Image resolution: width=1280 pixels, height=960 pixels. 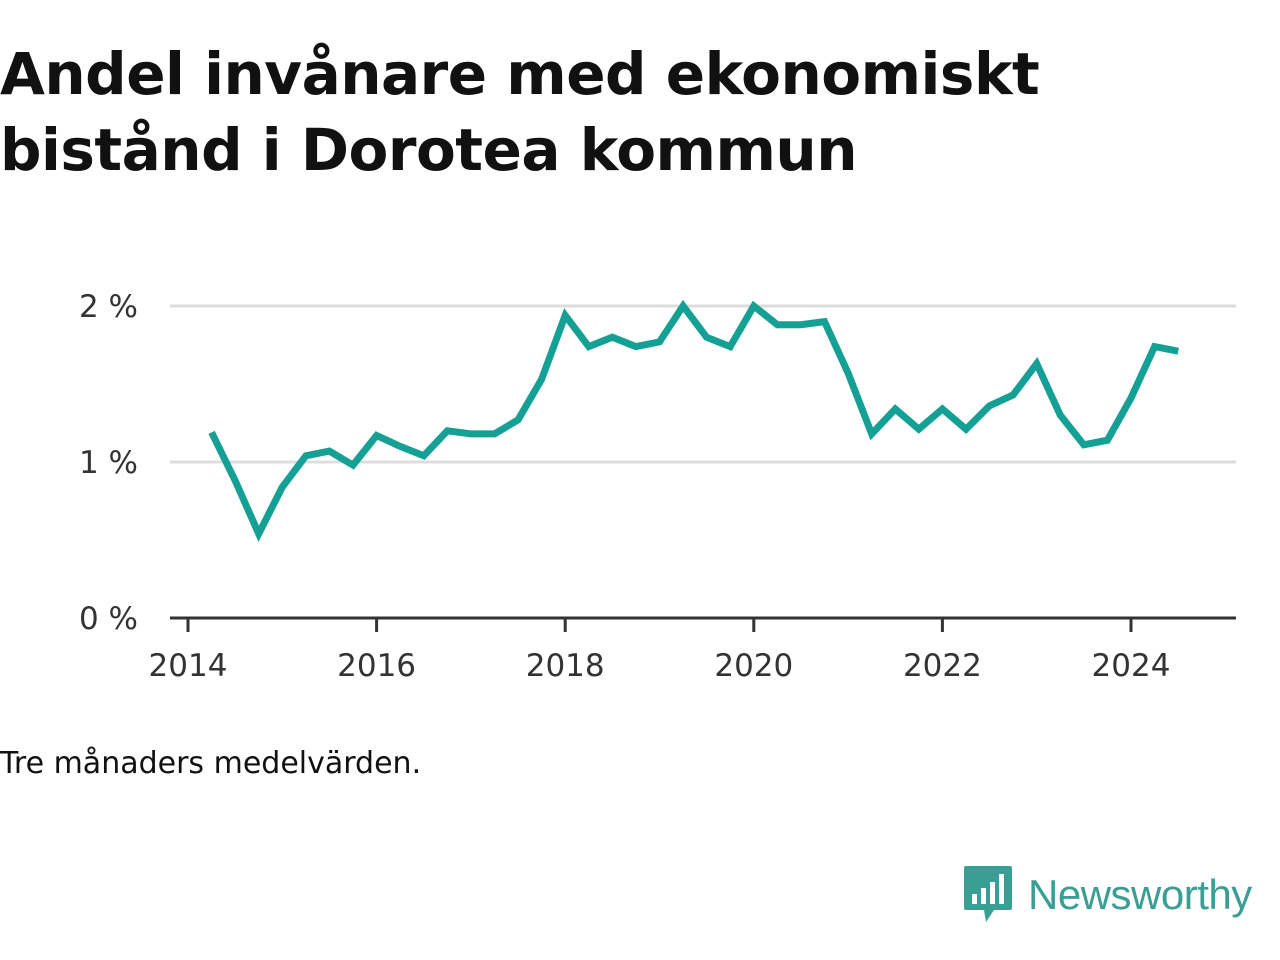 I want to click on x-tick-label: 2018, so click(x=565, y=666).